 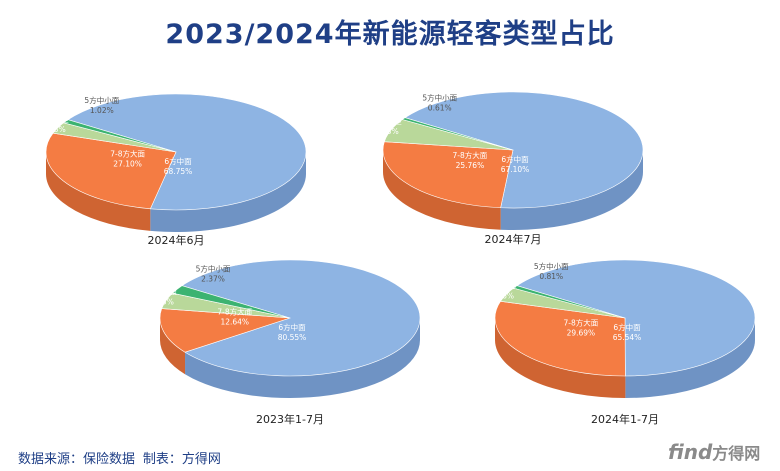 What do you see at coordinates (581, 332) in the screenshot?
I see `slice-label-value: 29.69%` at bounding box center [581, 332].